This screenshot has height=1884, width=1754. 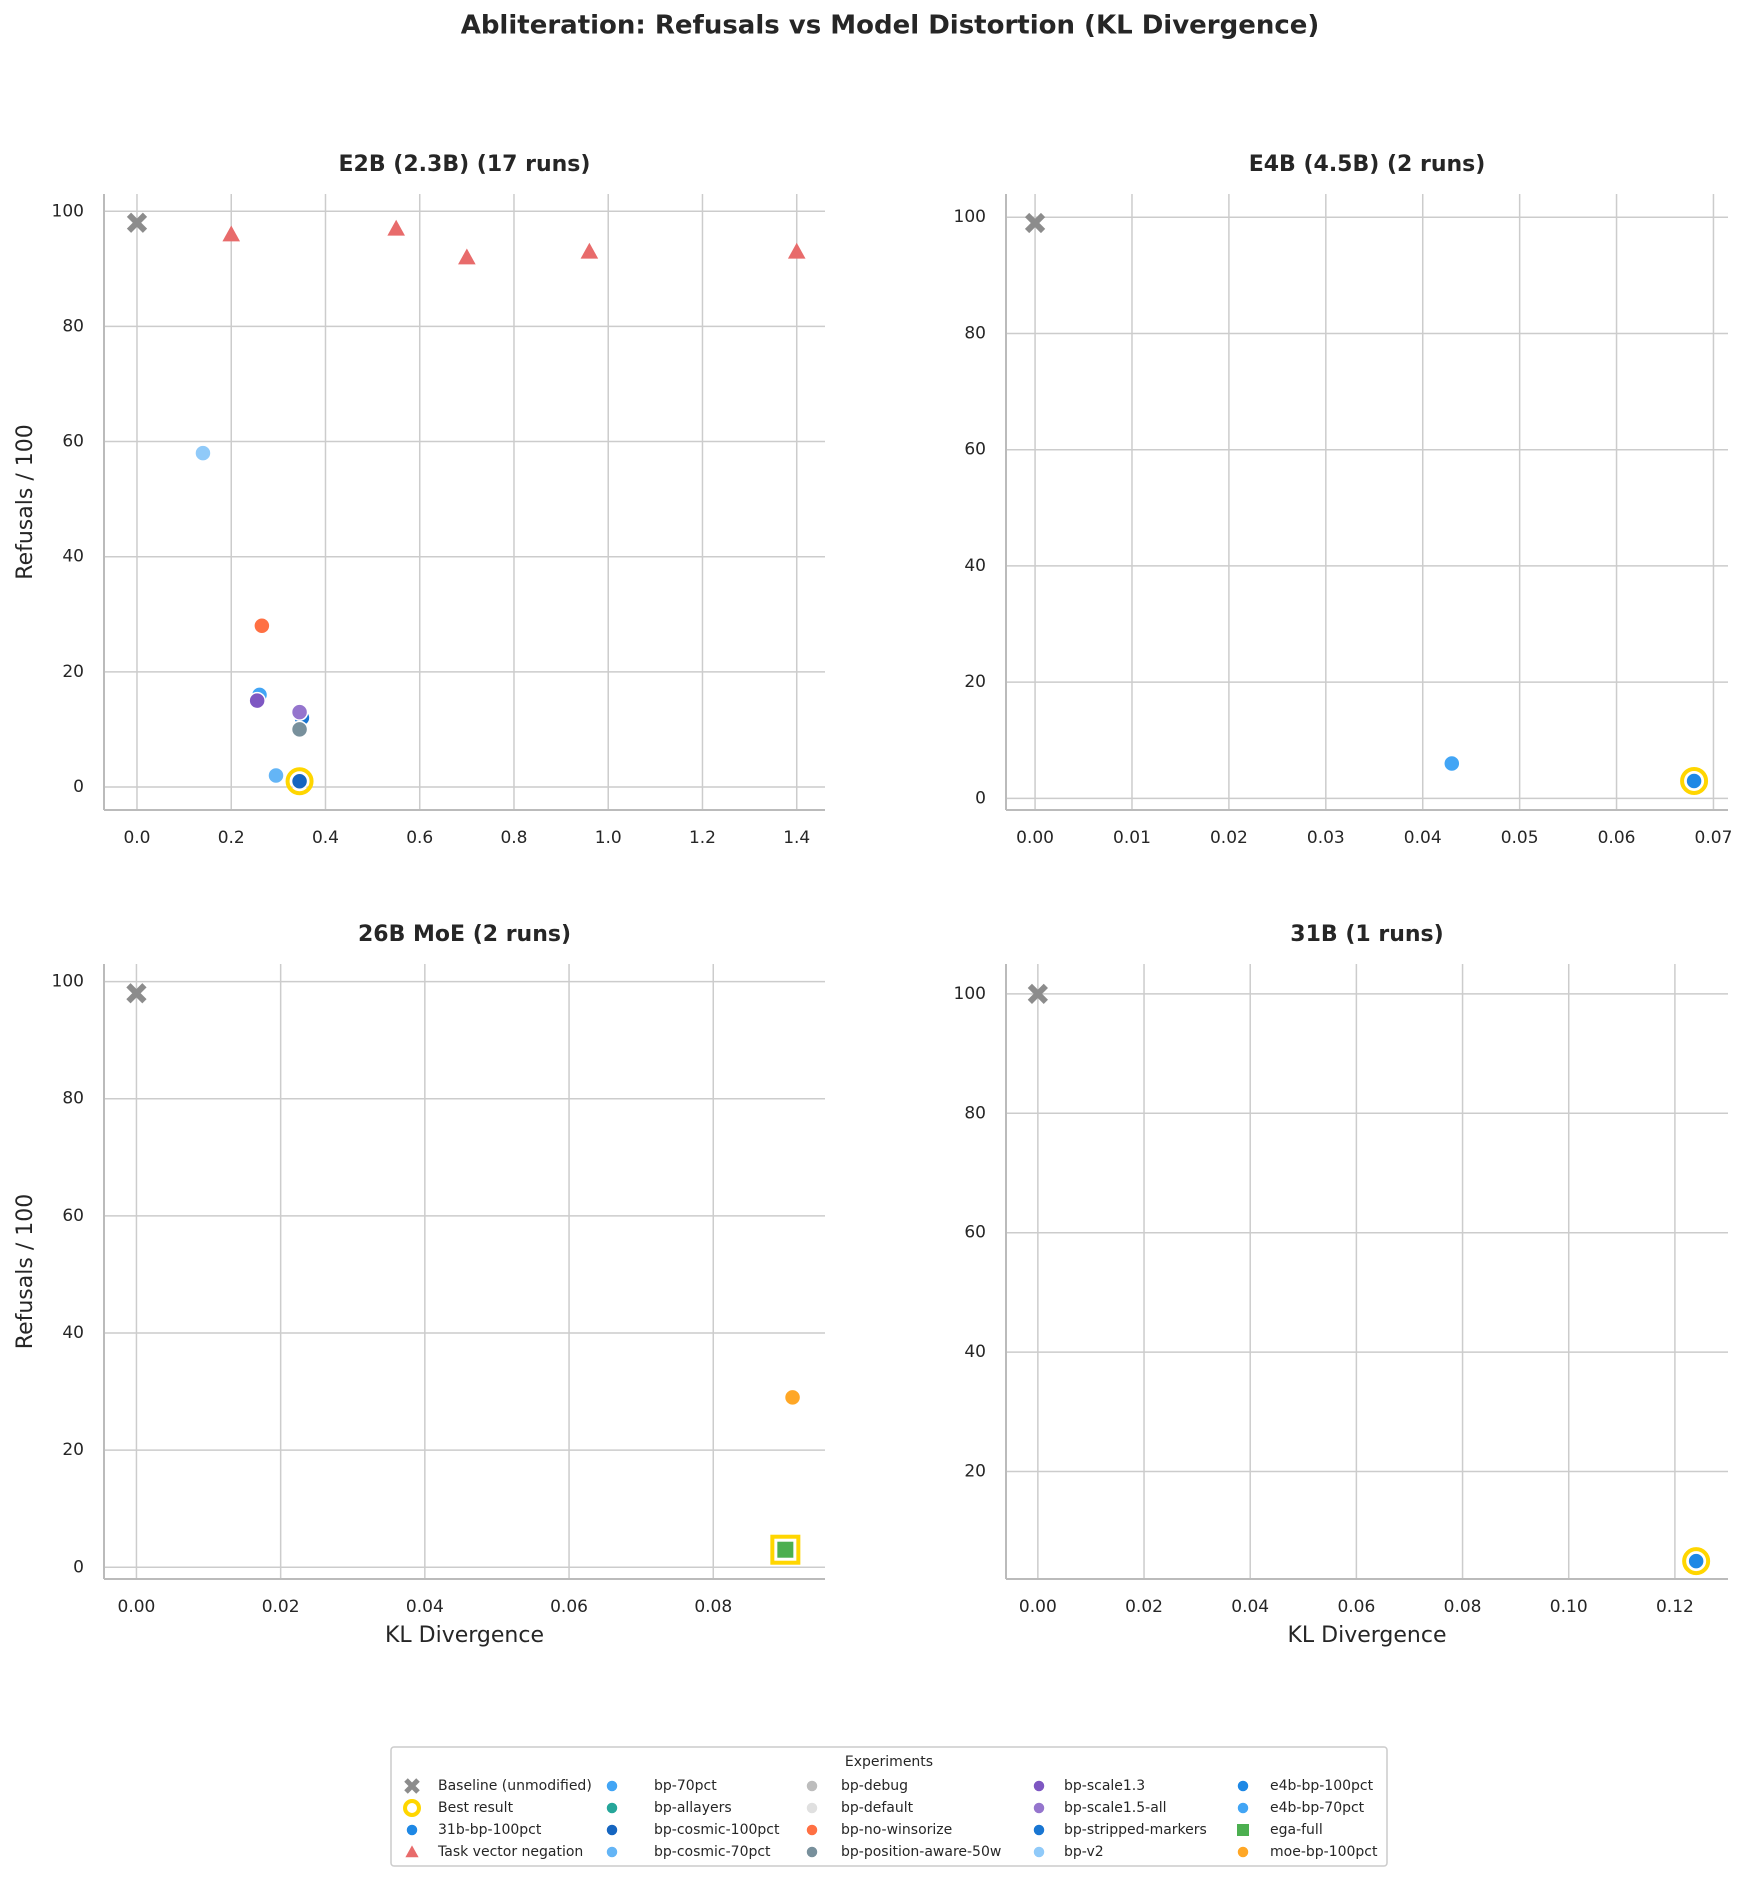 What do you see at coordinates (513, 838) in the screenshot?
I see `x-tick-label: 0.8` at bounding box center [513, 838].